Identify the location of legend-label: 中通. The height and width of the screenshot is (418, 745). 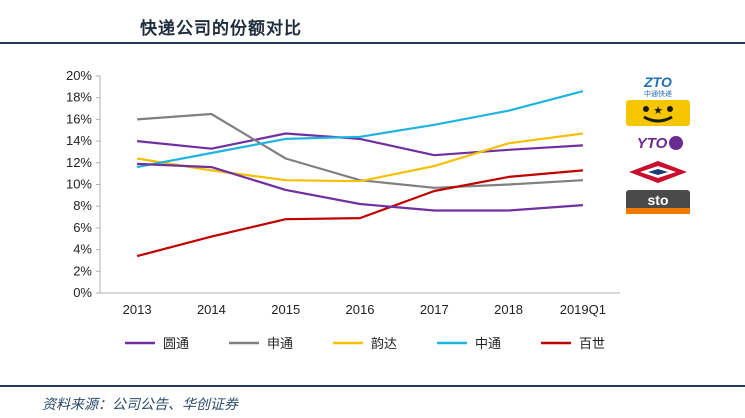
(488, 344).